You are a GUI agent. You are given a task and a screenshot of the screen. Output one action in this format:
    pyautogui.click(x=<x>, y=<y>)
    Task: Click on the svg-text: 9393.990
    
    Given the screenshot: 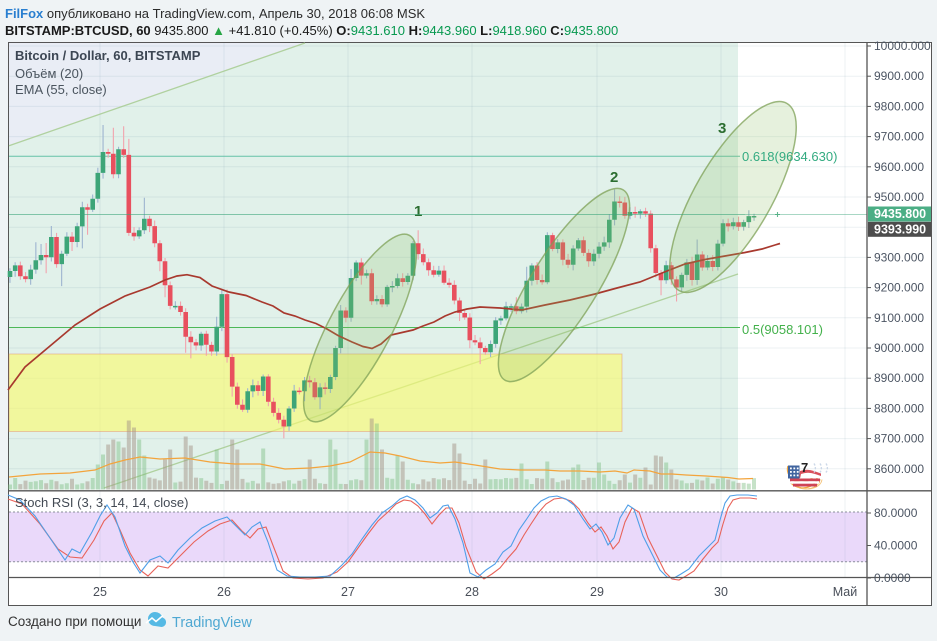 What is the action you would take?
    pyautogui.click(x=900, y=229)
    